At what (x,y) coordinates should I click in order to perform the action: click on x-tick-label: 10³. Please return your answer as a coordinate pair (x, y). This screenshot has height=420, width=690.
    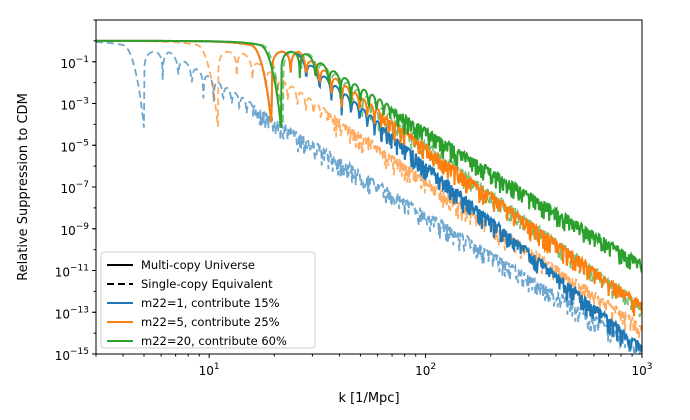
    Looking at the image, I should click on (641, 370).